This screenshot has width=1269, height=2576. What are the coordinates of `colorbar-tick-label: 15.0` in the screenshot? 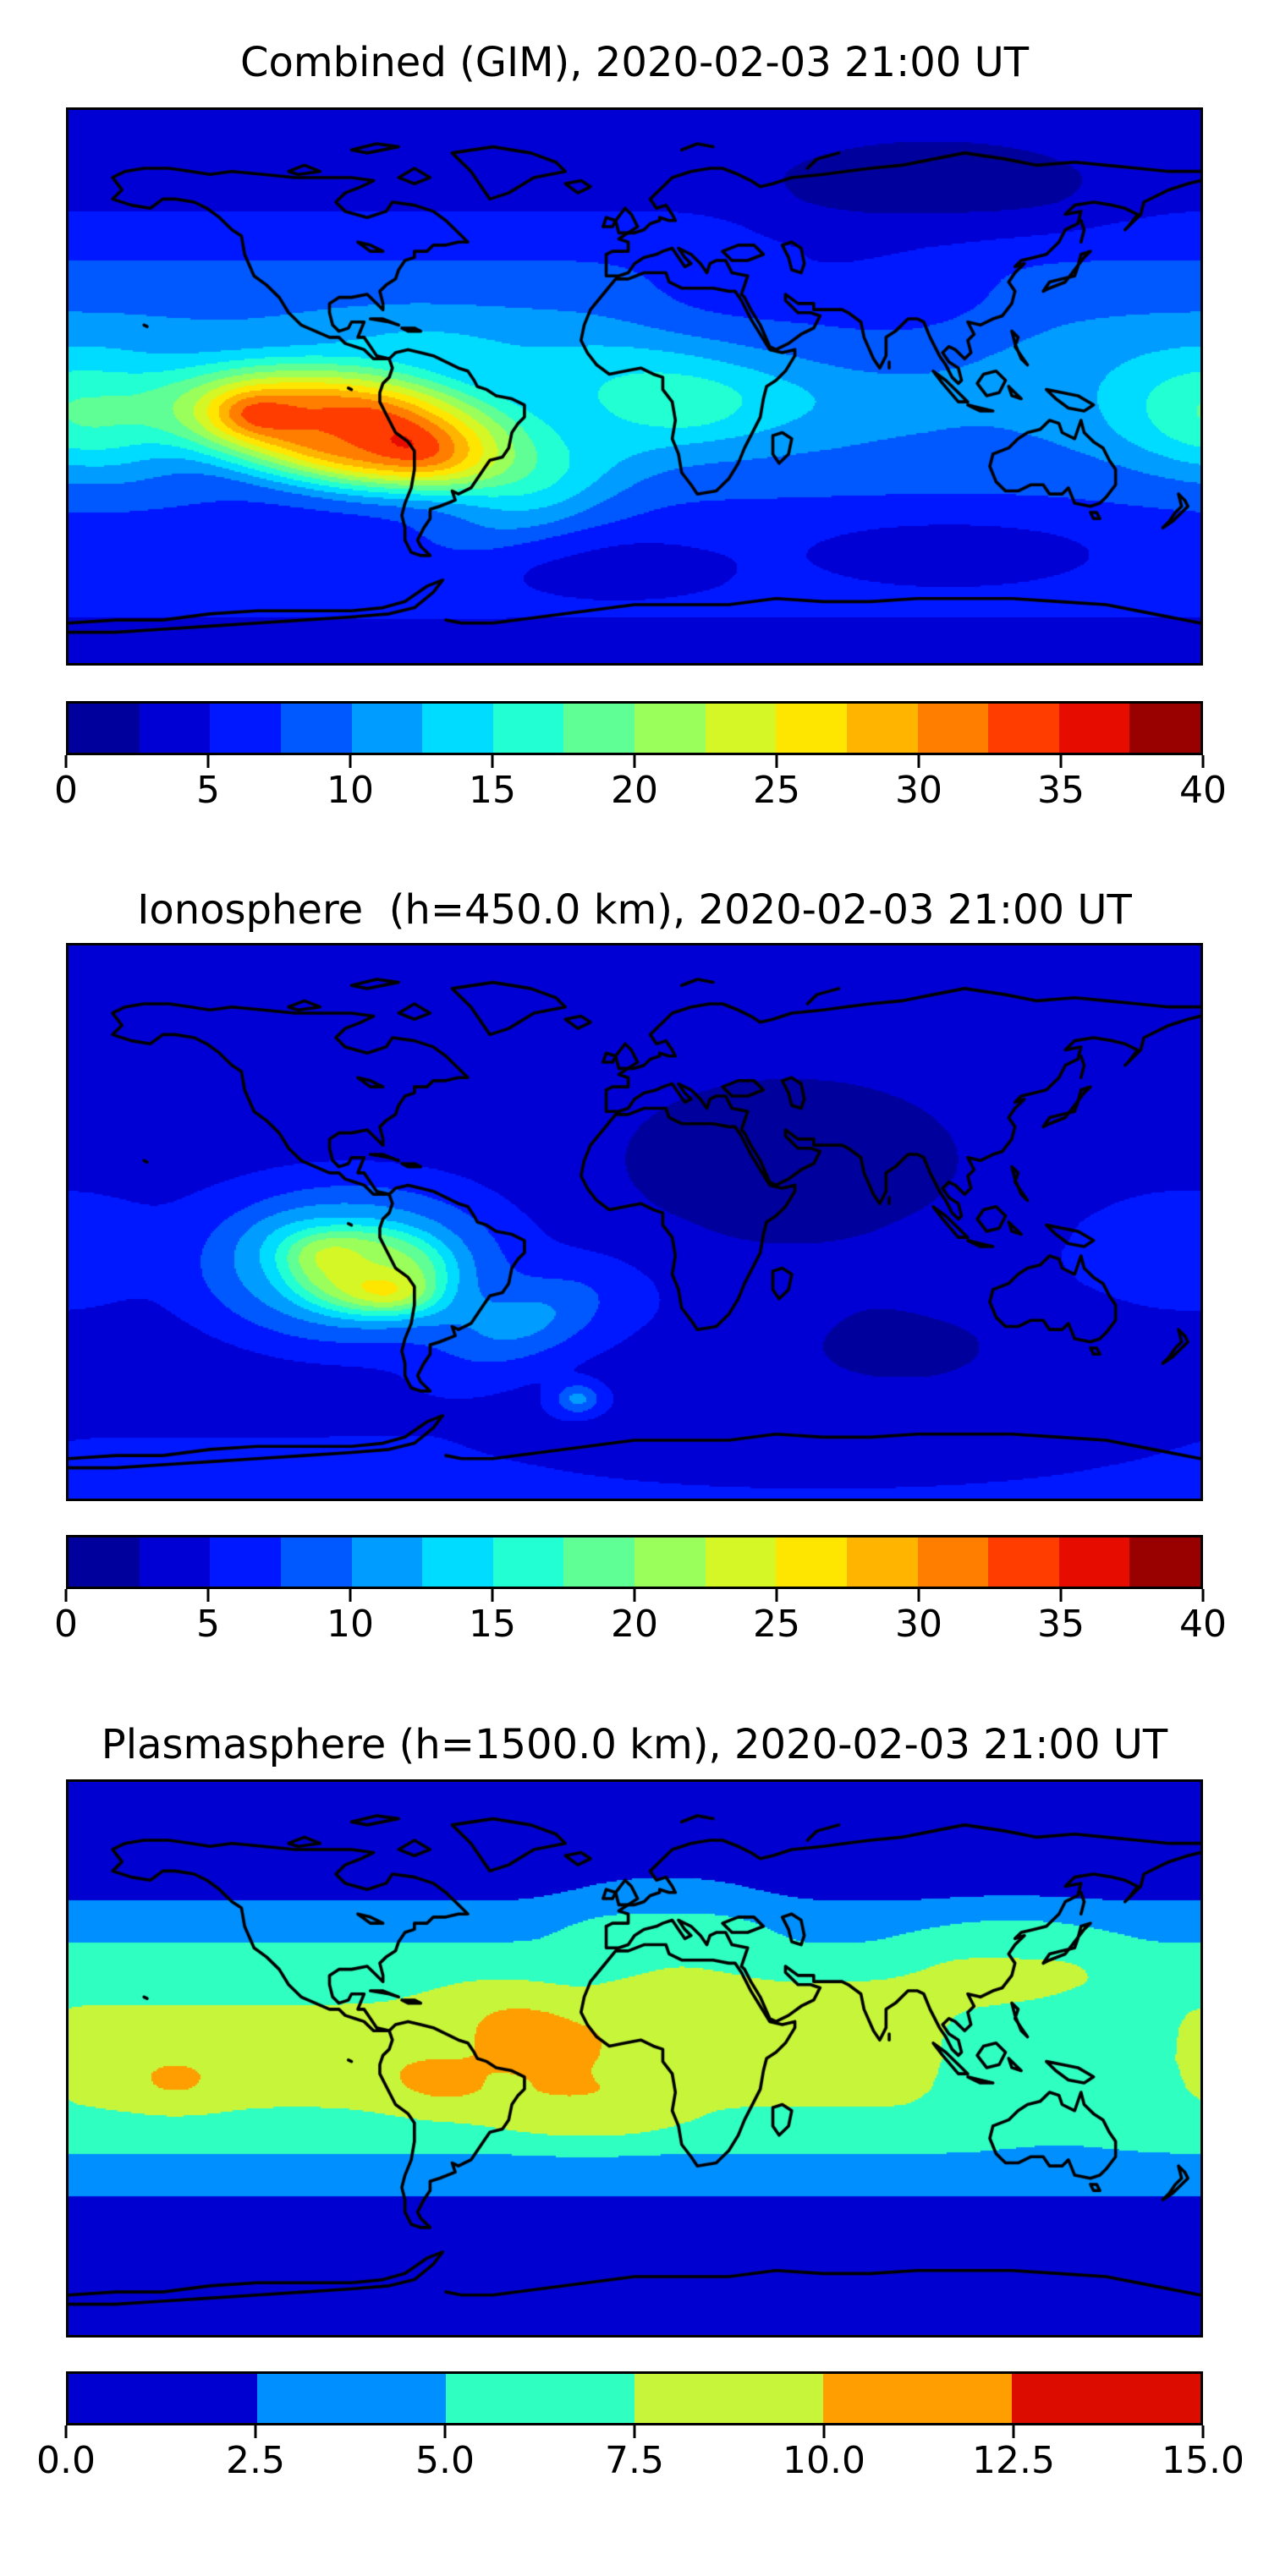 It's located at (1203, 2460).